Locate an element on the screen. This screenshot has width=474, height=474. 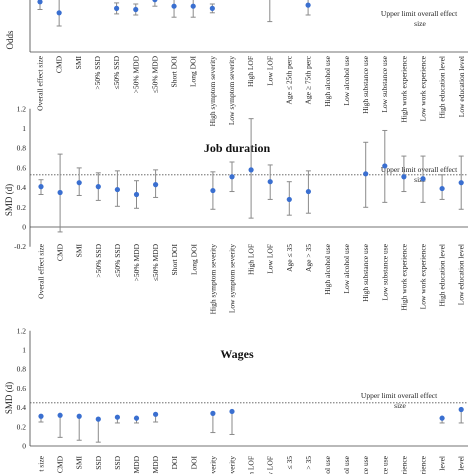
y-tick-label: 0.4 is located at coordinates (22, 407).